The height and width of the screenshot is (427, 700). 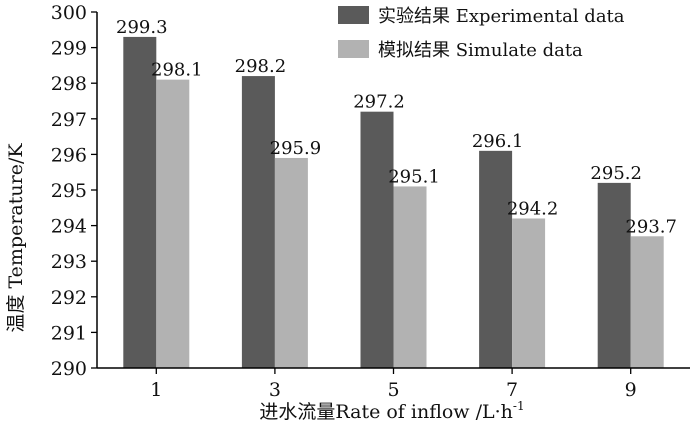 I want to click on legend: 实验结果 Experimental data 模拟结果 Simulate data, so click(x=481, y=33).